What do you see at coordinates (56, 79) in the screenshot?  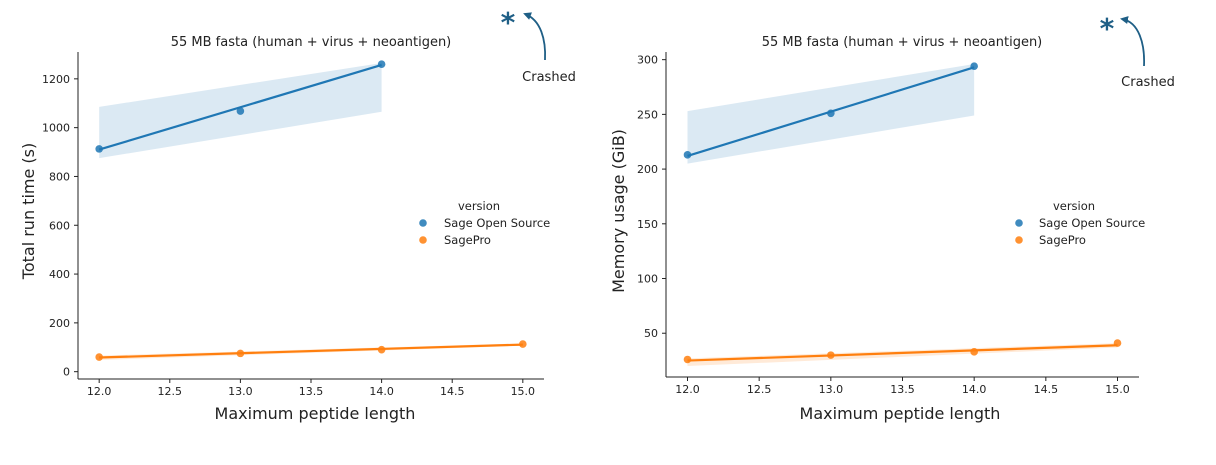 I see `y-tick-label: 1200` at bounding box center [56, 79].